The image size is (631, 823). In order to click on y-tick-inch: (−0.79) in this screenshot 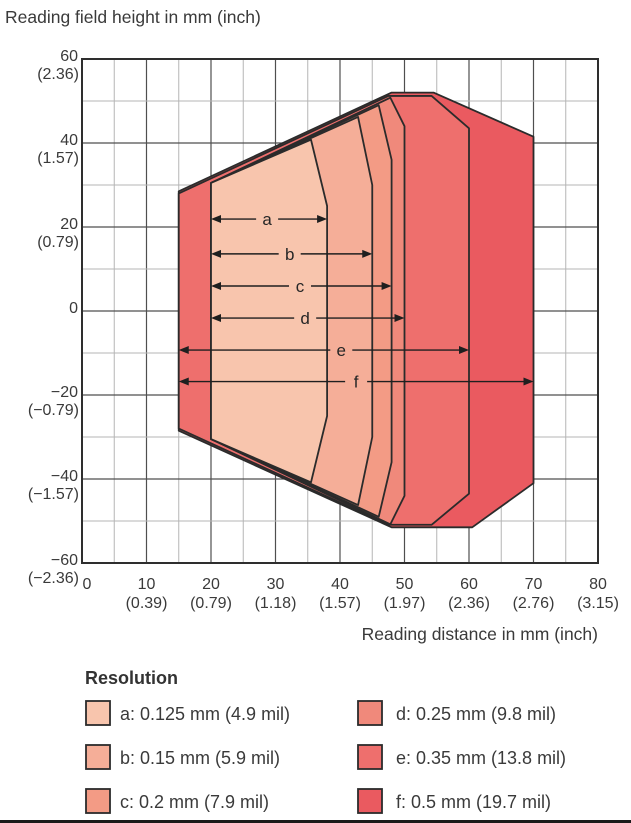, I will do `click(53, 410)`.